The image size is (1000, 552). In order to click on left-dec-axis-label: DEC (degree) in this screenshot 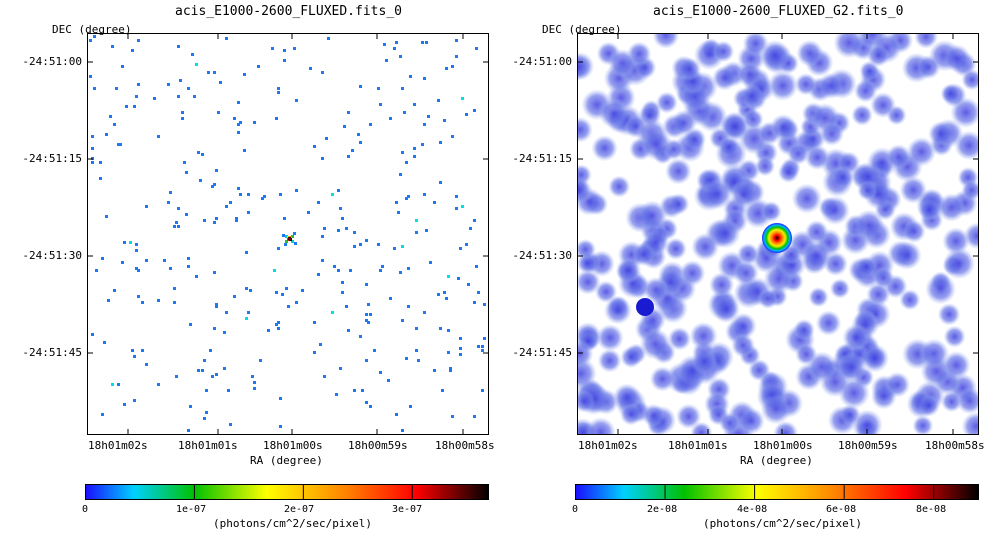, I will do `click(92, 29)`.